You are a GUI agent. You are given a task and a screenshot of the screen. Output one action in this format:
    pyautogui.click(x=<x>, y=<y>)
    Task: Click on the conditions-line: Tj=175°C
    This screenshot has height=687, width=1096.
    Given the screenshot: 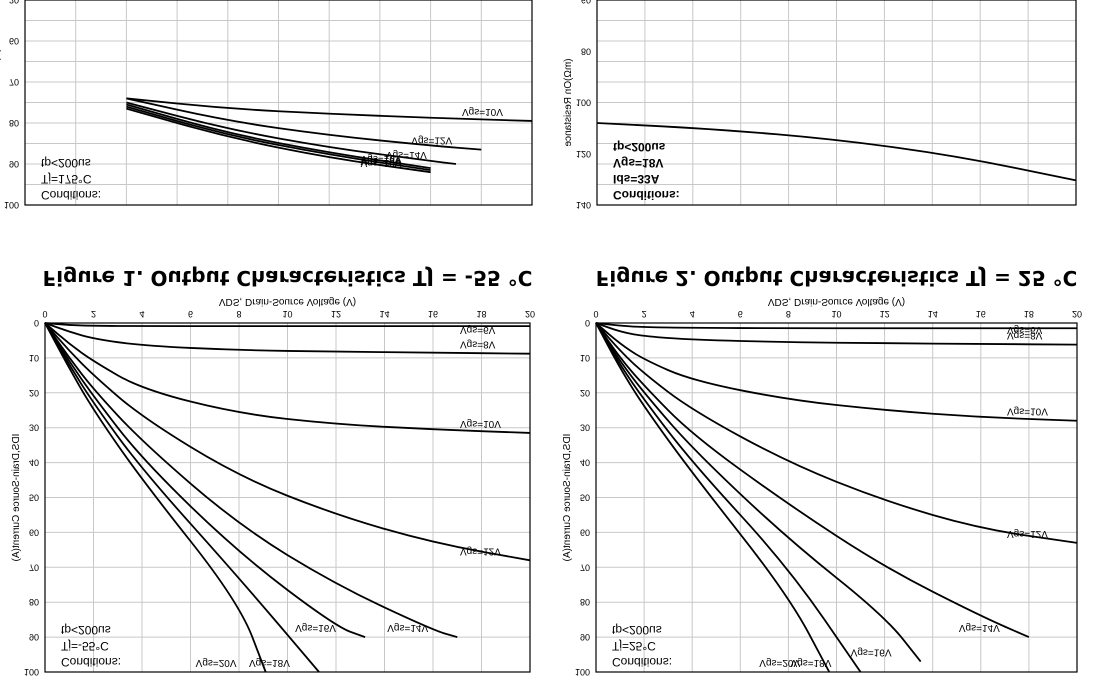 What is the action you would take?
    pyautogui.click(x=66, y=179)
    